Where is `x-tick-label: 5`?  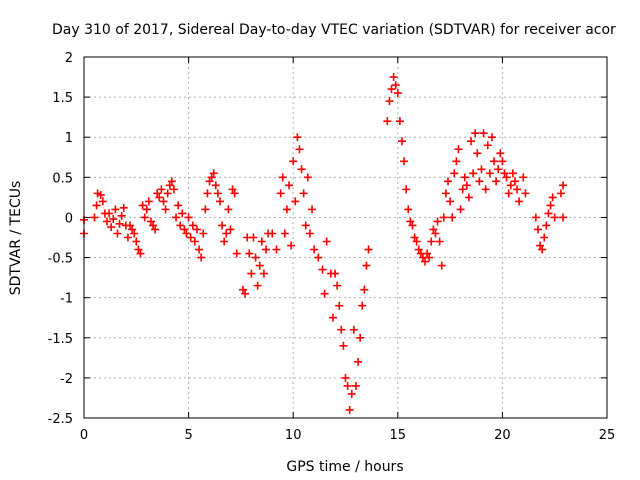
x-tick-label: 5 is located at coordinates (188, 435).